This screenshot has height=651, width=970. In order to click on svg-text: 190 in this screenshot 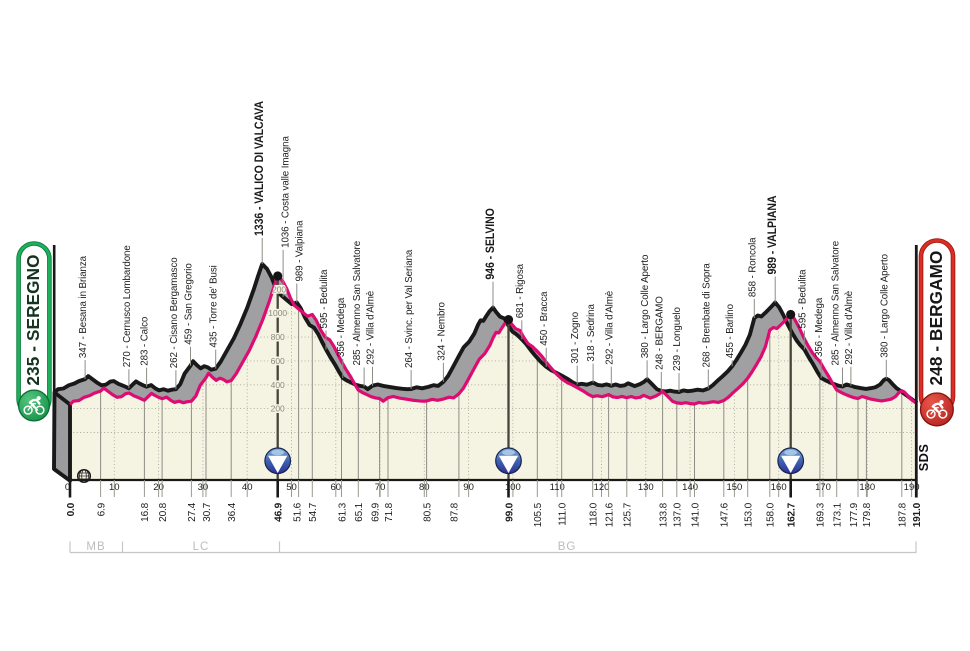, I will do `click(912, 487)`.